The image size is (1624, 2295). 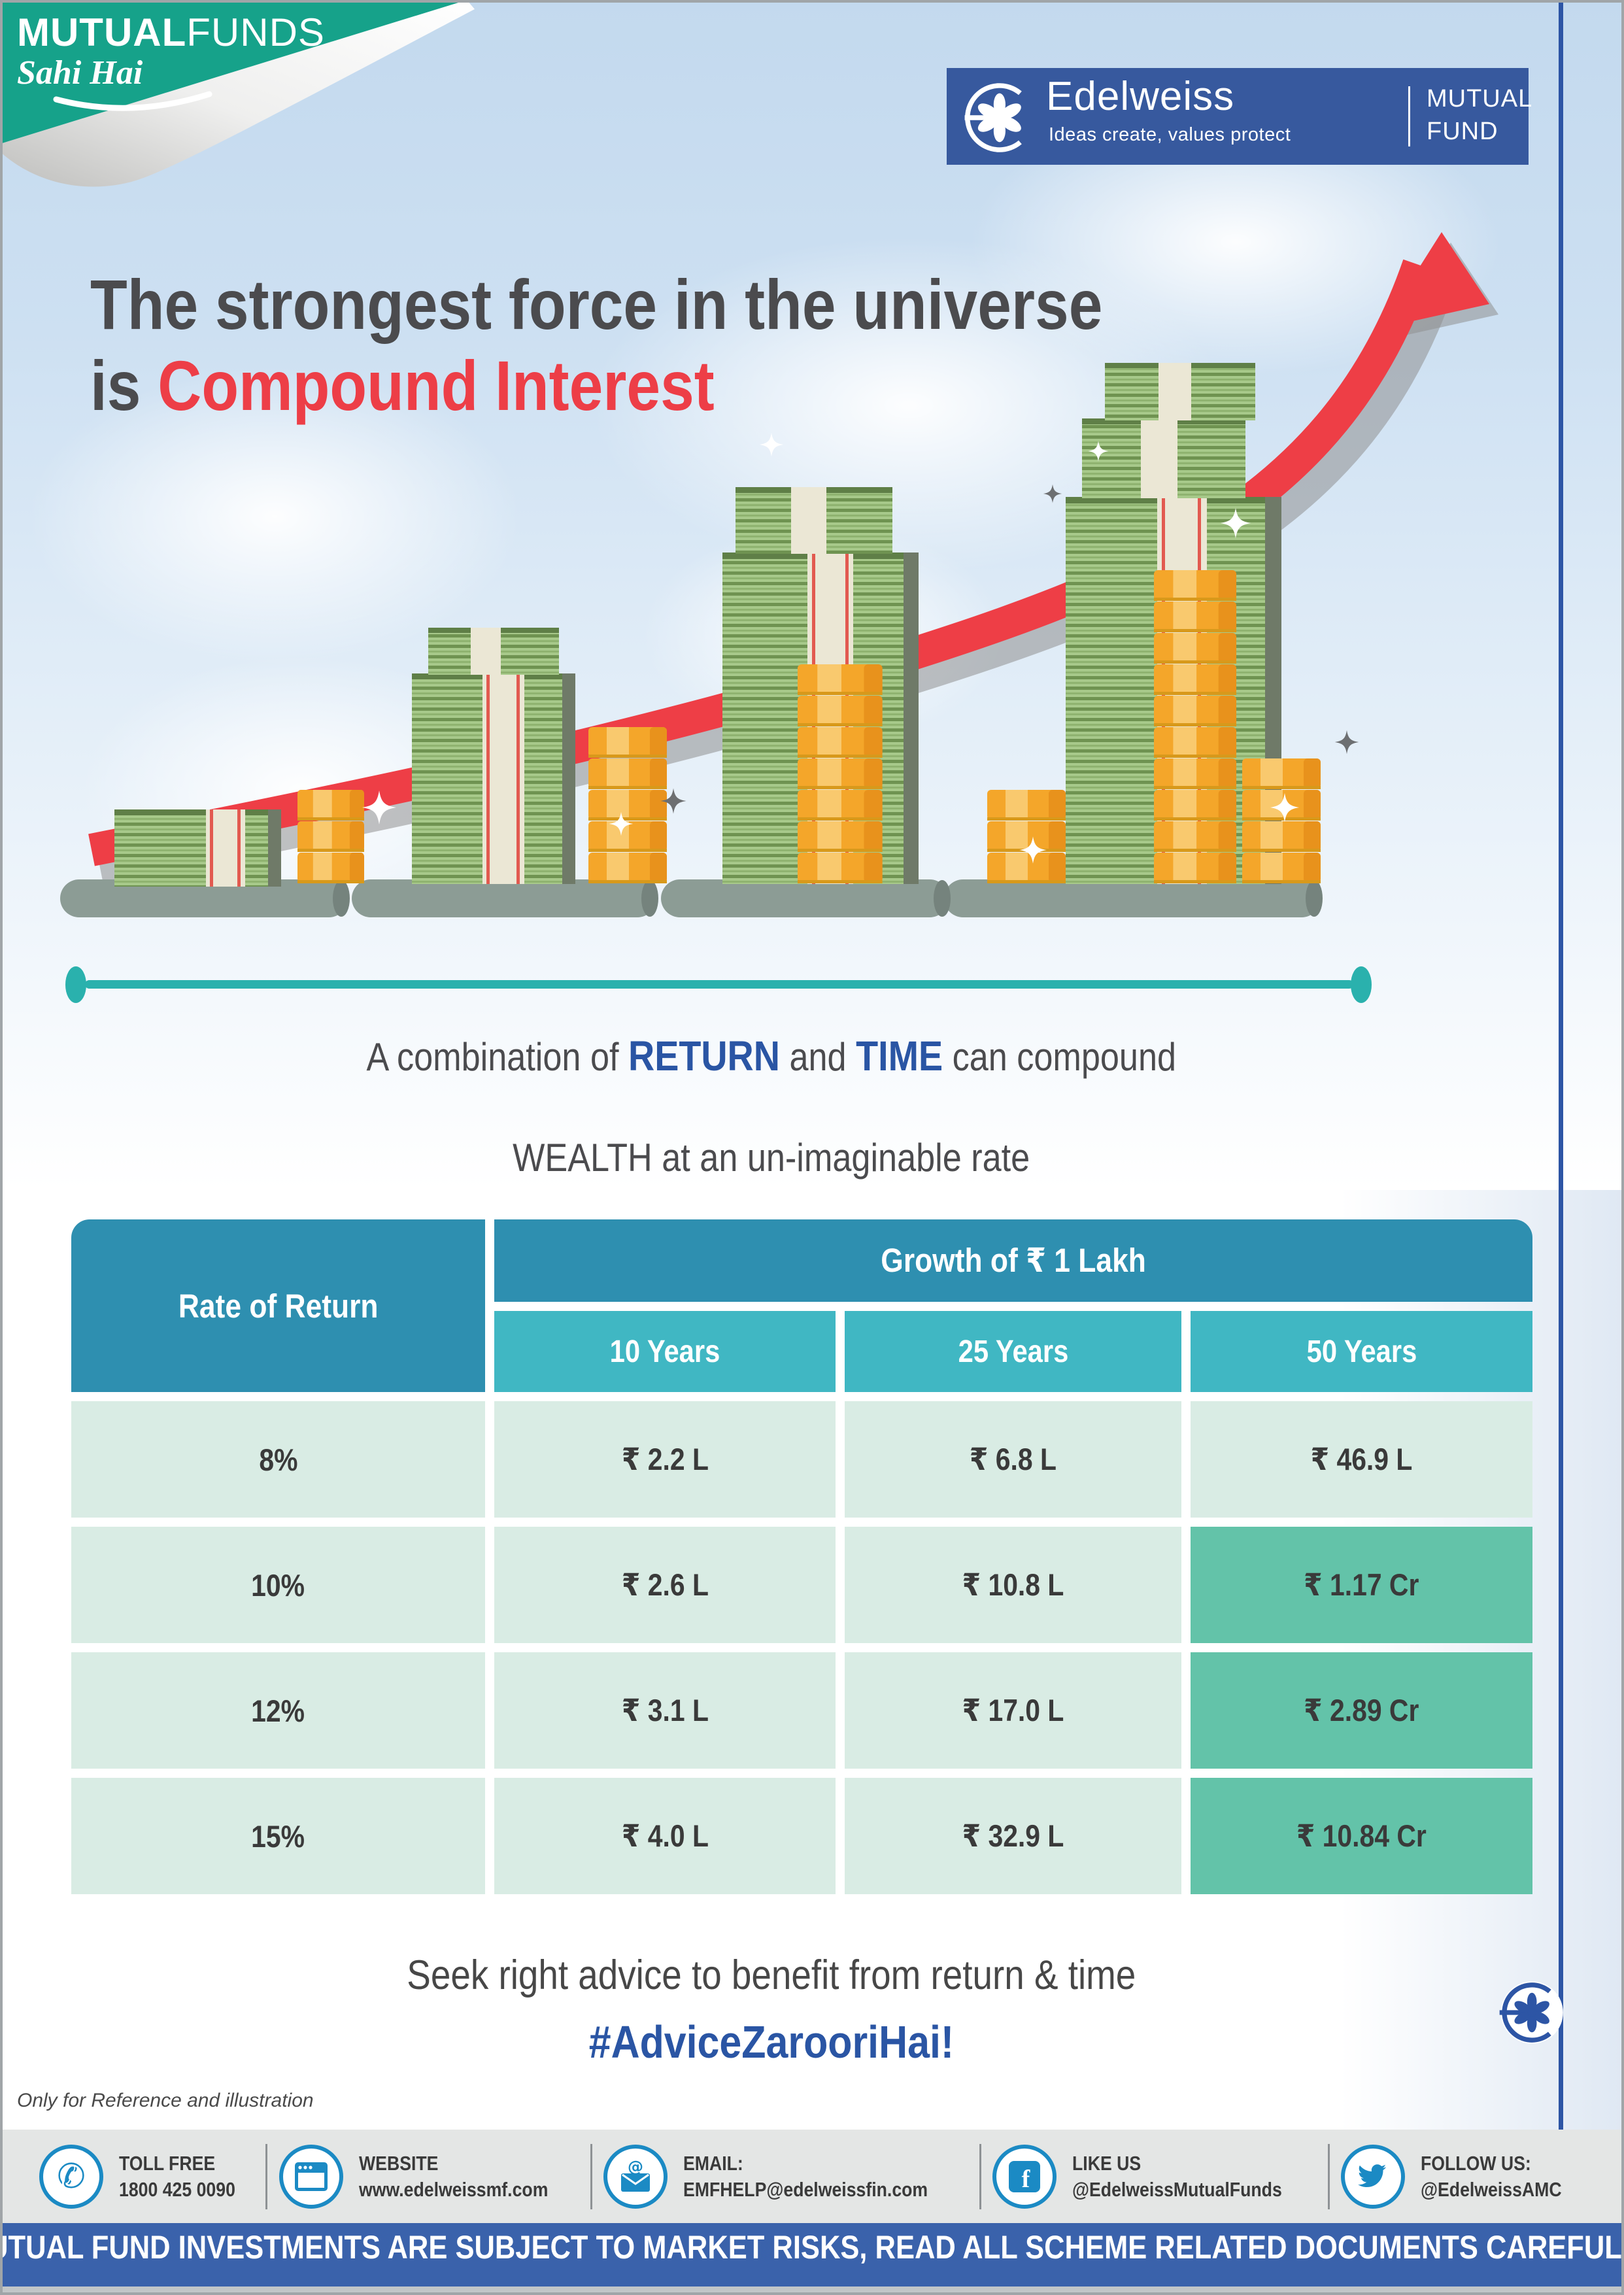 I want to click on edelweiss-tagline: Ideas create, values protect, so click(x=1170, y=134).